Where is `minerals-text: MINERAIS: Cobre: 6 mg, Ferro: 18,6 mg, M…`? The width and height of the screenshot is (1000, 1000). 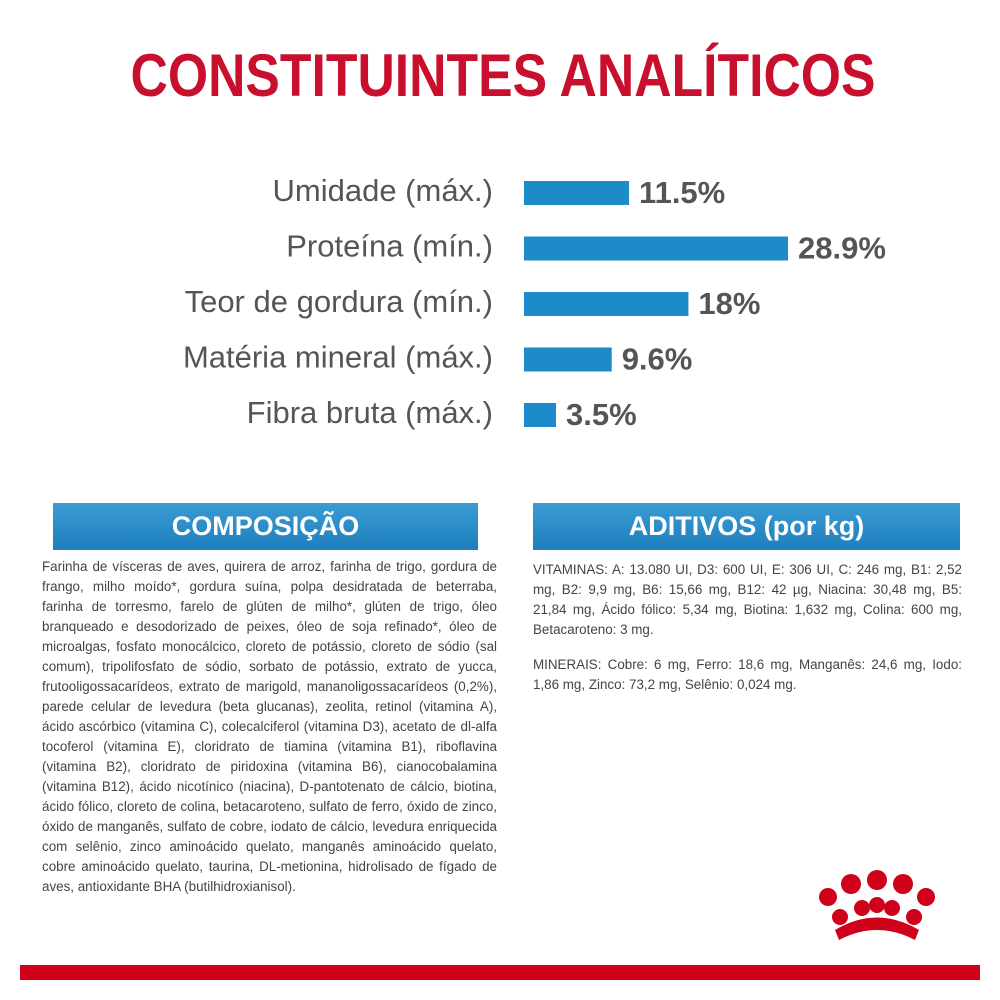
minerals-text: MINERAIS: Cobre: 6 mg, Ferro: 18,6 mg, M… is located at coordinates (747, 674).